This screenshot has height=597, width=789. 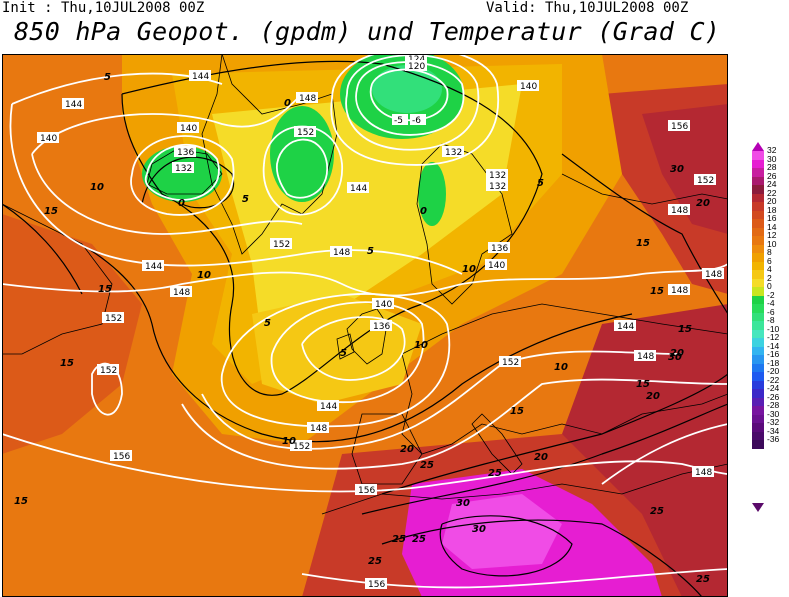 I want to click on geo-label-140-nw: 140, so click(x=48, y=138).